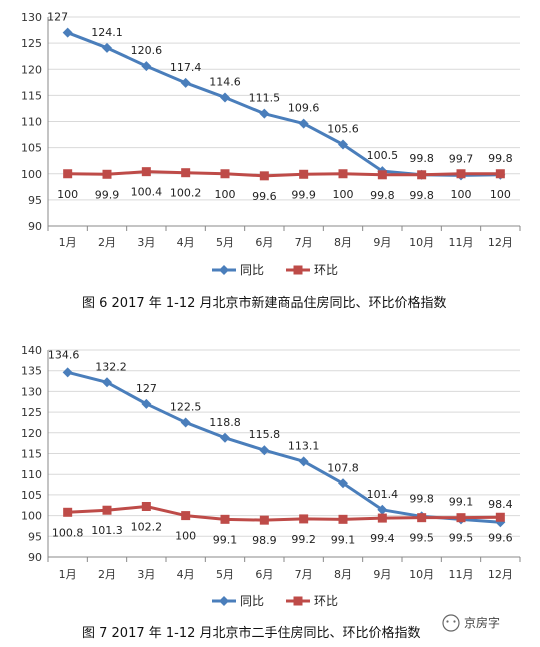  I want to click on data-label-yoy: 111.5, so click(265, 98).